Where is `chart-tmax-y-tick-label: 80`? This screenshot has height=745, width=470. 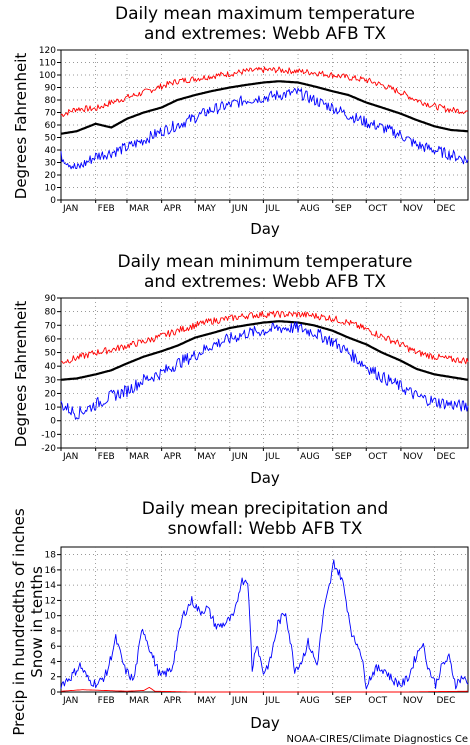
chart-tmax-y-tick-label: 80 is located at coordinates (51, 101).